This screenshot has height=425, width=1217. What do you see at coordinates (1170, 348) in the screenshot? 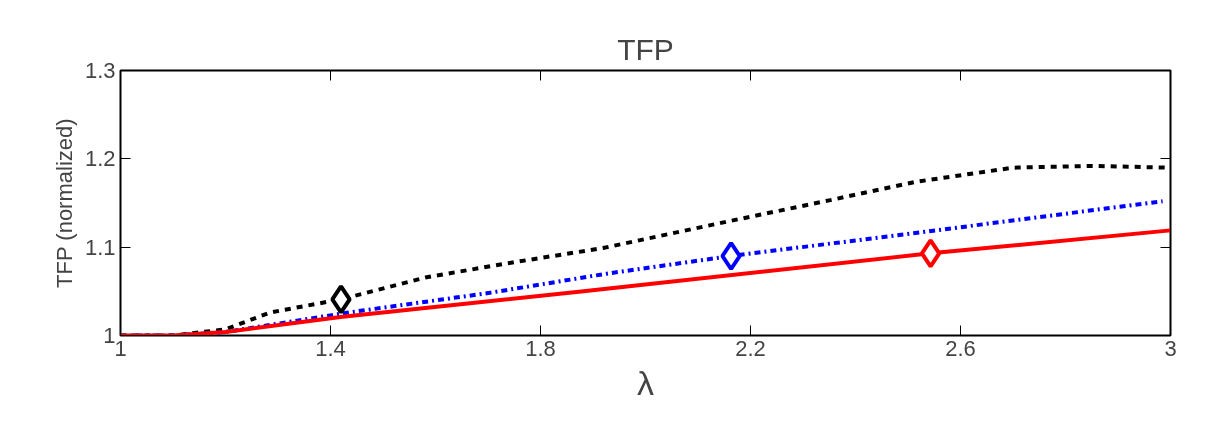
I see `x-tick-label: 3` at bounding box center [1170, 348].